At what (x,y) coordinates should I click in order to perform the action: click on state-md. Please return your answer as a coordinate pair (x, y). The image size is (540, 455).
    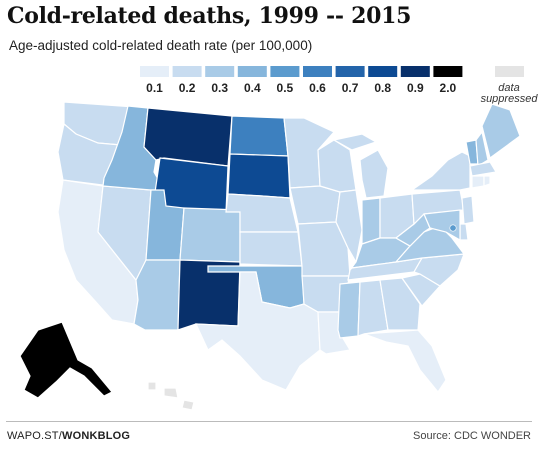
    Looking at the image, I should click on (442, 225).